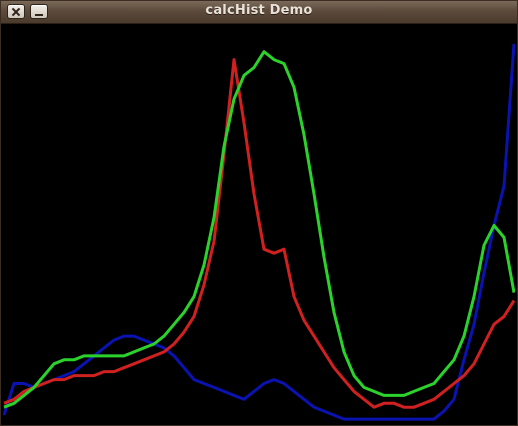 The width and height of the screenshot is (518, 426). I want to click on title-bar: calcHist Demo, so click(259, 12).